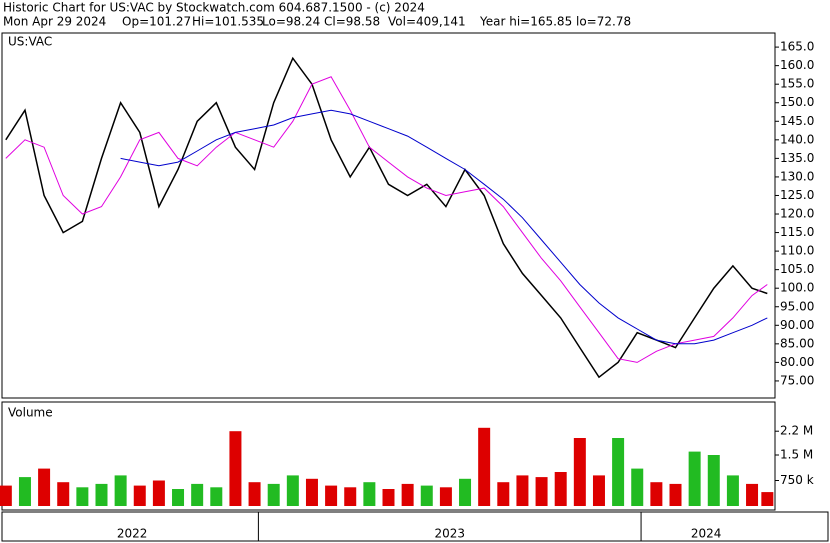 This screenshot has height=543, width=830. I want to click on y-tick-label: 90.00, so click(797, 325).